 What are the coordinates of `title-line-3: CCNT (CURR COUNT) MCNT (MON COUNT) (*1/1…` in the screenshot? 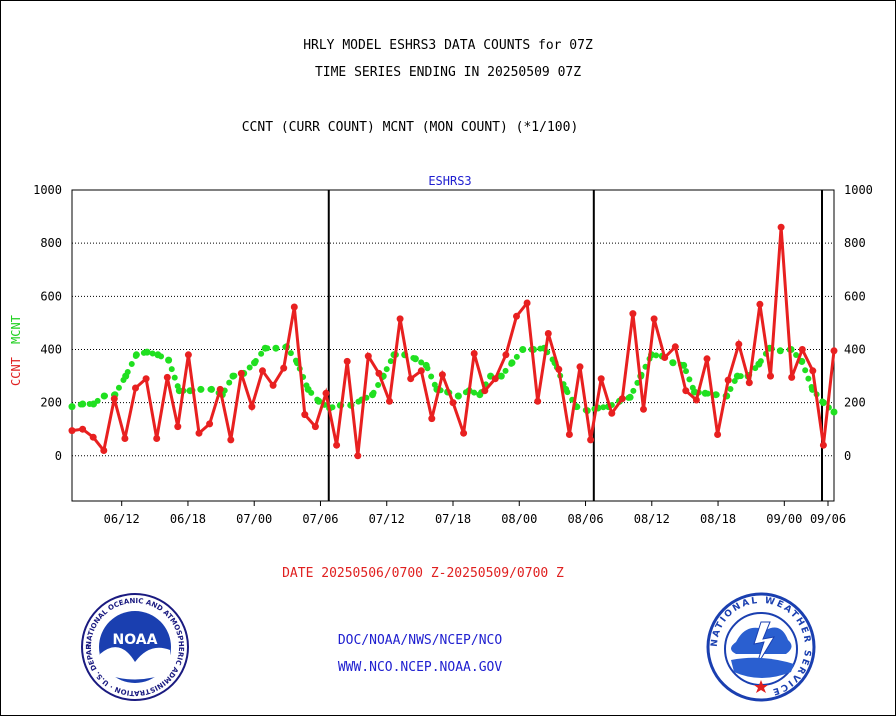 It's located at (410, 127).